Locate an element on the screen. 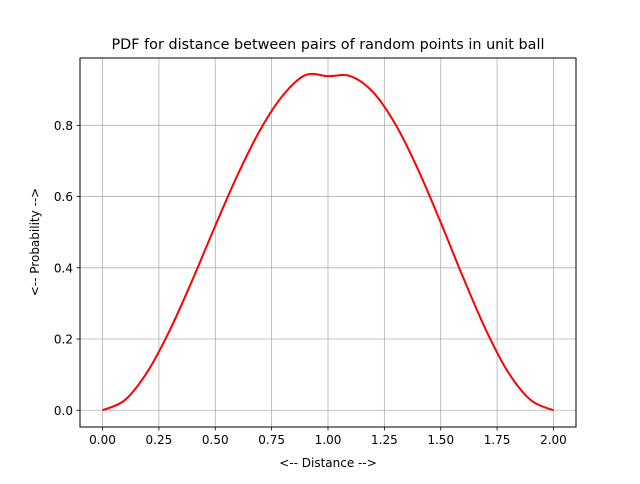 This screenshot has width=640, height=484. y-tick-label: 0.2 is located at coordinates (63, 340).